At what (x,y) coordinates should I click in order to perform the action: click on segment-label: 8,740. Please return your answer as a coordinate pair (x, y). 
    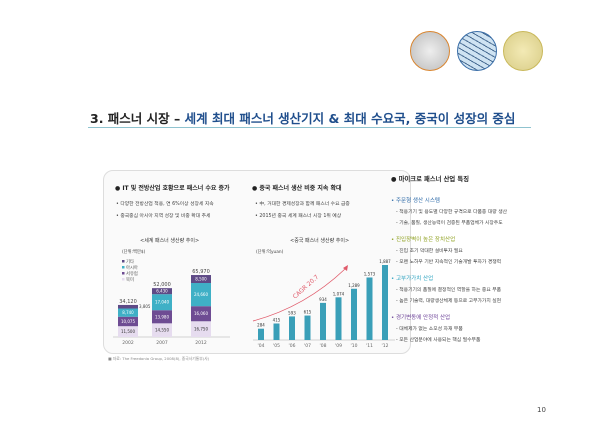
    Looking at the image, I should click on (128, 312).